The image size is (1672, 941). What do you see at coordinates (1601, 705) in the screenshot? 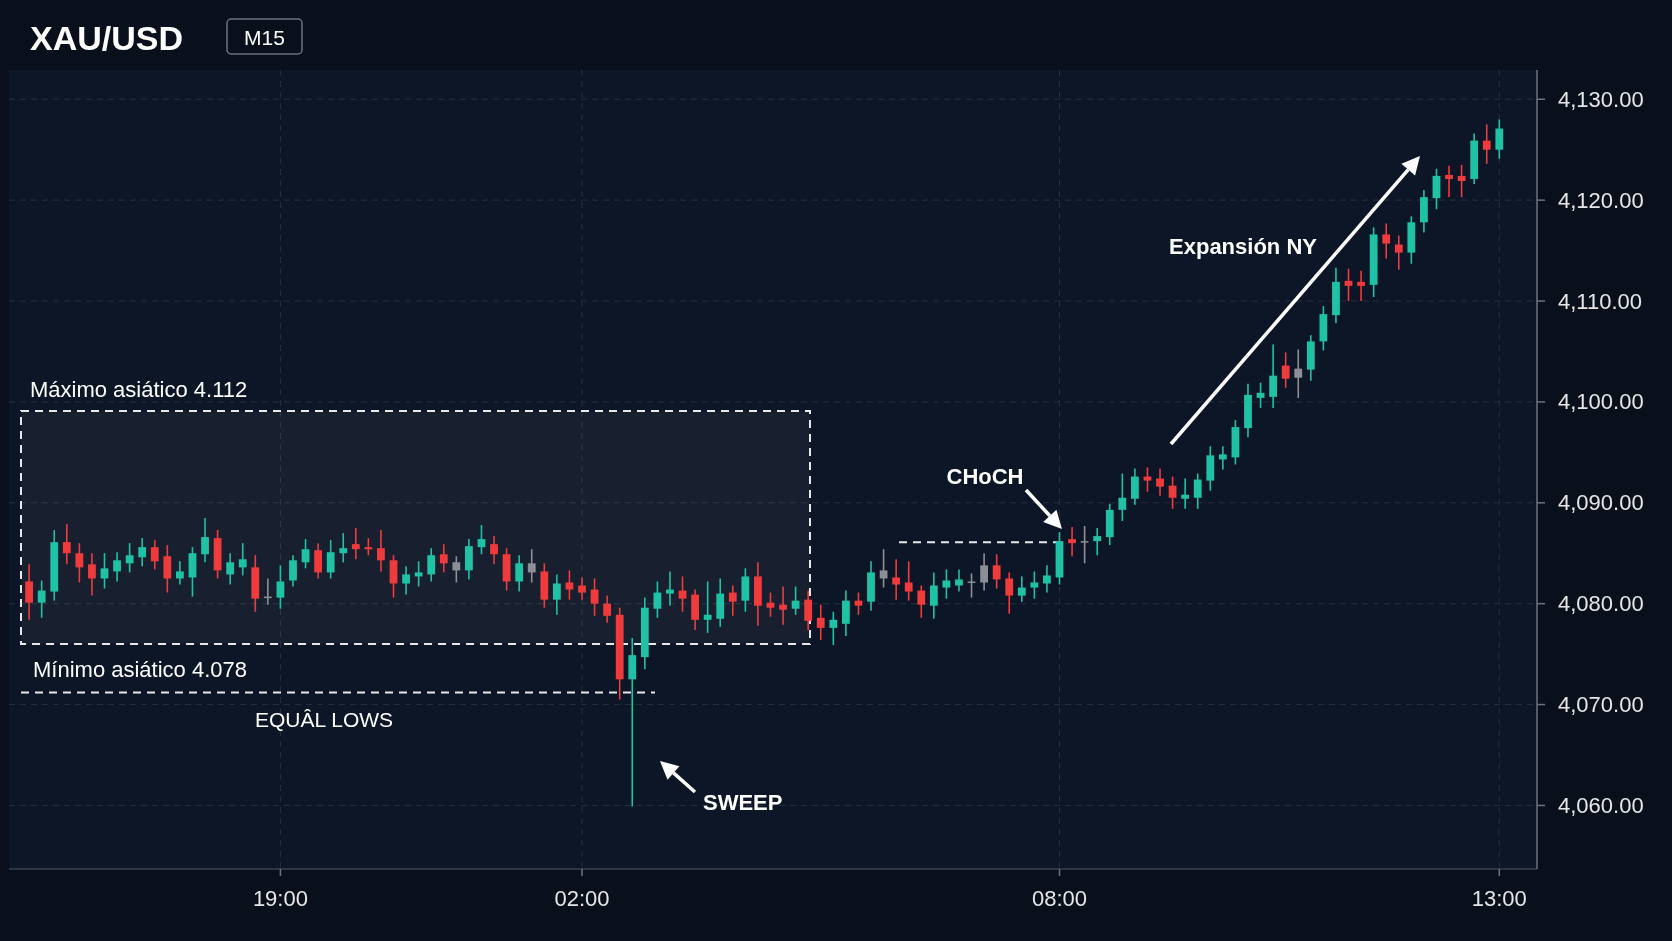
I see `y-tick-label: 4,070.00` at bounding box center [1601, 705].